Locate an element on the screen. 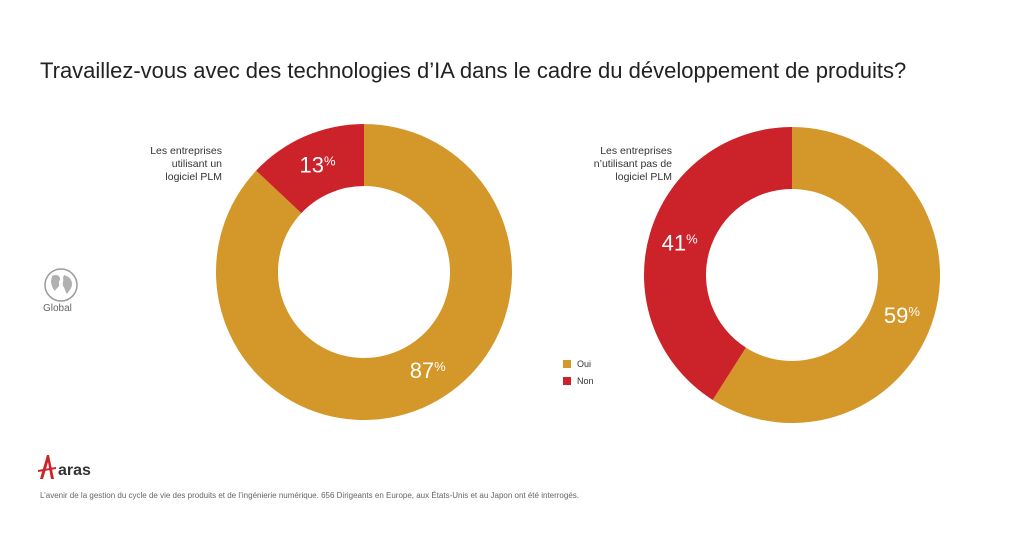 Image resolution: width=1024 pixels, height=535 pixels. legend-item-non: Non is located at coordinates (578, 380).